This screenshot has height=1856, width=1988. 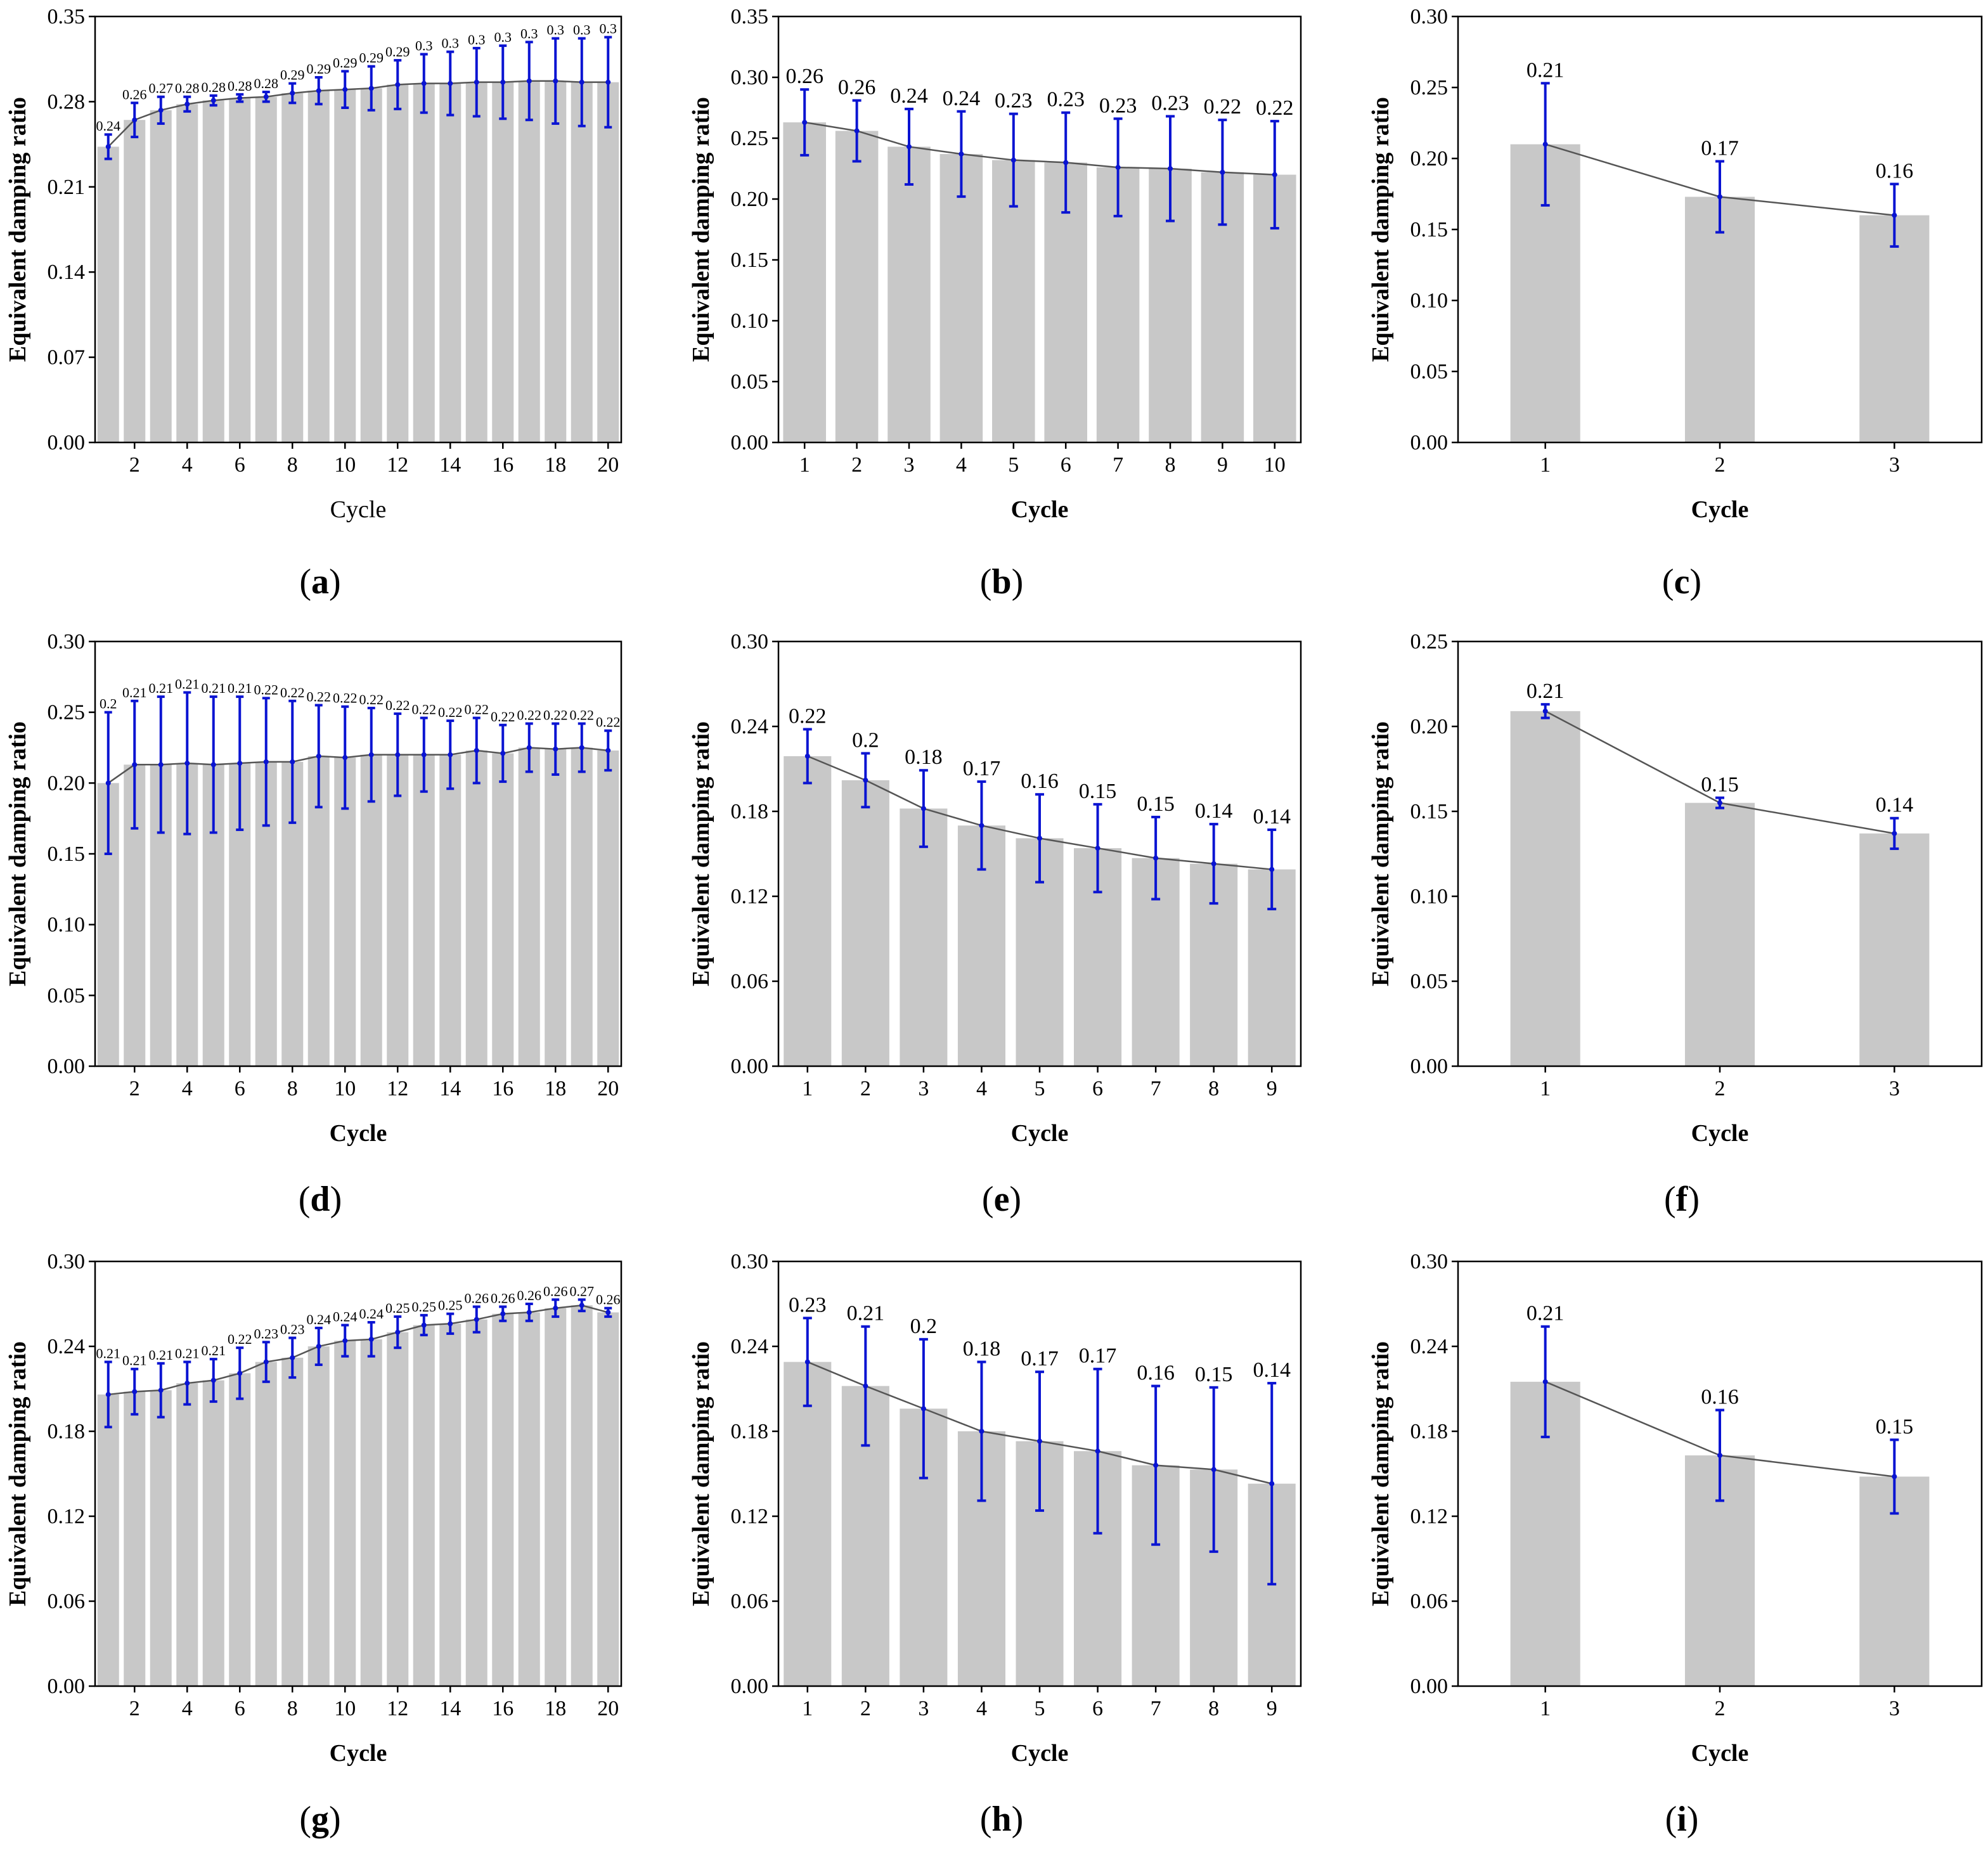 What do you see at coordinates (750, 1432) in the screenshot?
I see `y-tick-label: 0.18` at bounding box center [750, 1432].